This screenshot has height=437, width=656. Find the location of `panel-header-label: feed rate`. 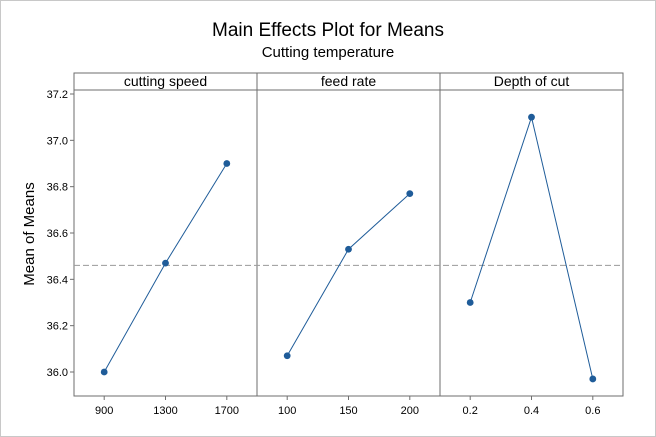

panel-header-label: feed rate is located at coordinates (348, 81).